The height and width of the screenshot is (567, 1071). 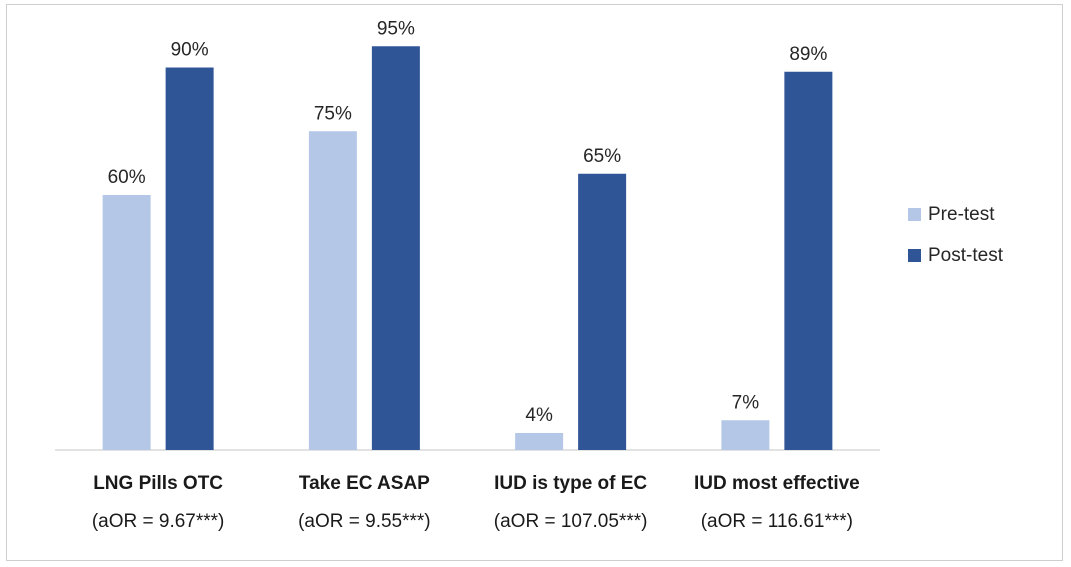 I want to click on category-label: LNG Pills OTC, so click(x=158, y=483).